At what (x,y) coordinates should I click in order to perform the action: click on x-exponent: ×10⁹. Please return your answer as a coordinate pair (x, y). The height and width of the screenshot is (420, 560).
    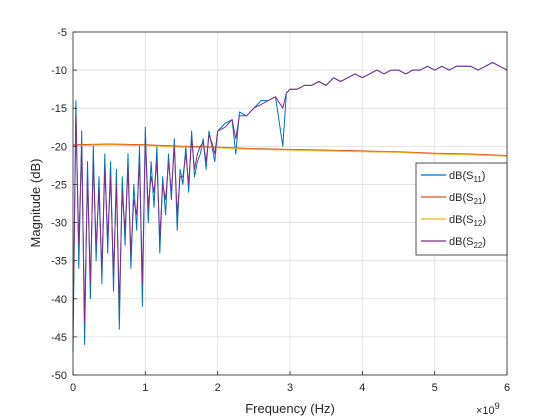
    Looking at the image, I should click on (488, 409).